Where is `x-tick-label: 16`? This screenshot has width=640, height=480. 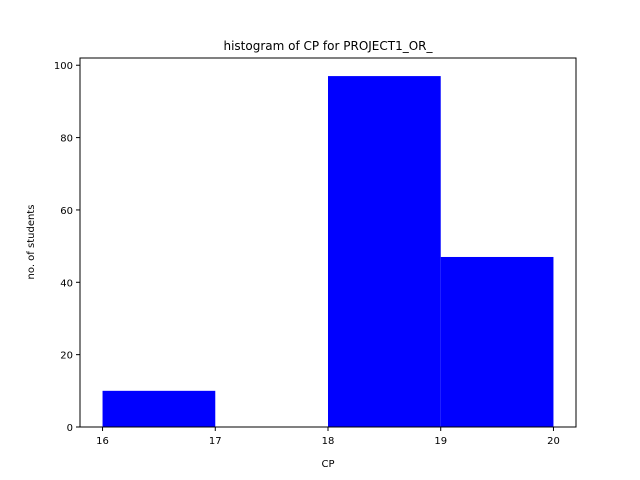
x-tick-label: 16 is located at coordinates (102, 441).